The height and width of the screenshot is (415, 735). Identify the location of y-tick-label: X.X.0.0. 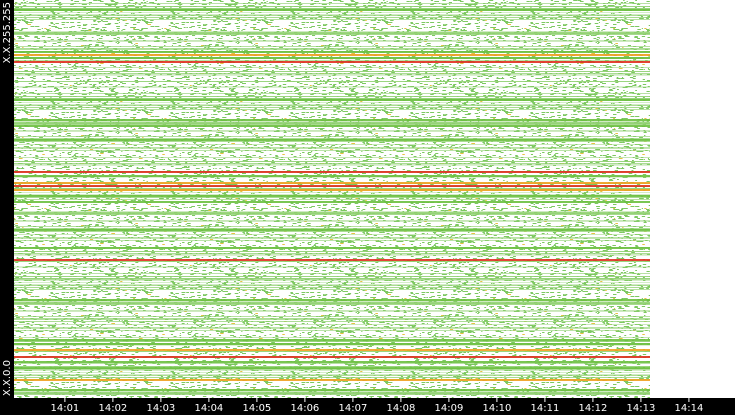
(7, 378).